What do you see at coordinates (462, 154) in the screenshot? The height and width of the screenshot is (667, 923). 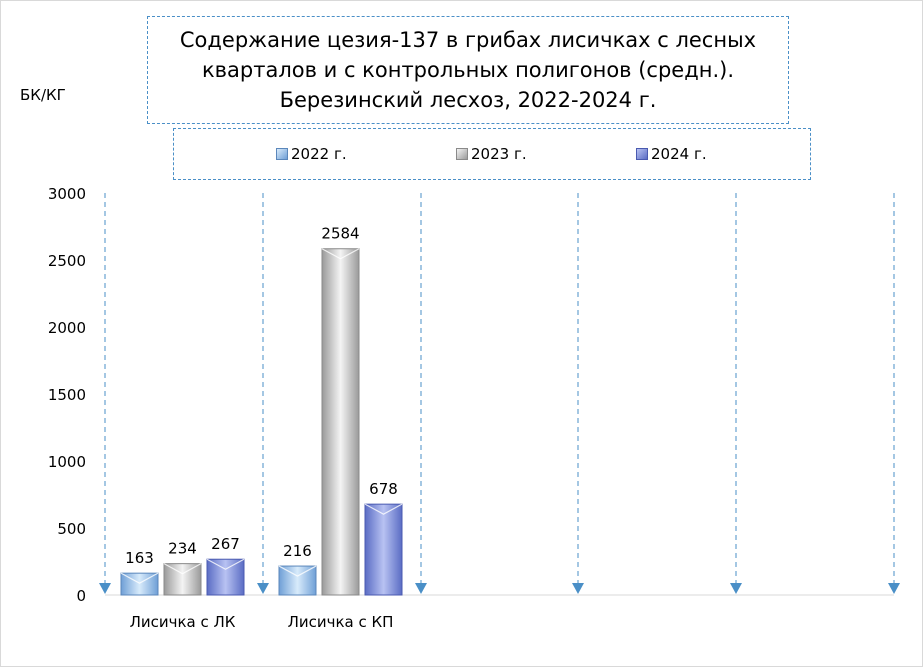 I see `legend-swatch-2023` at bounding box center [462, 154].